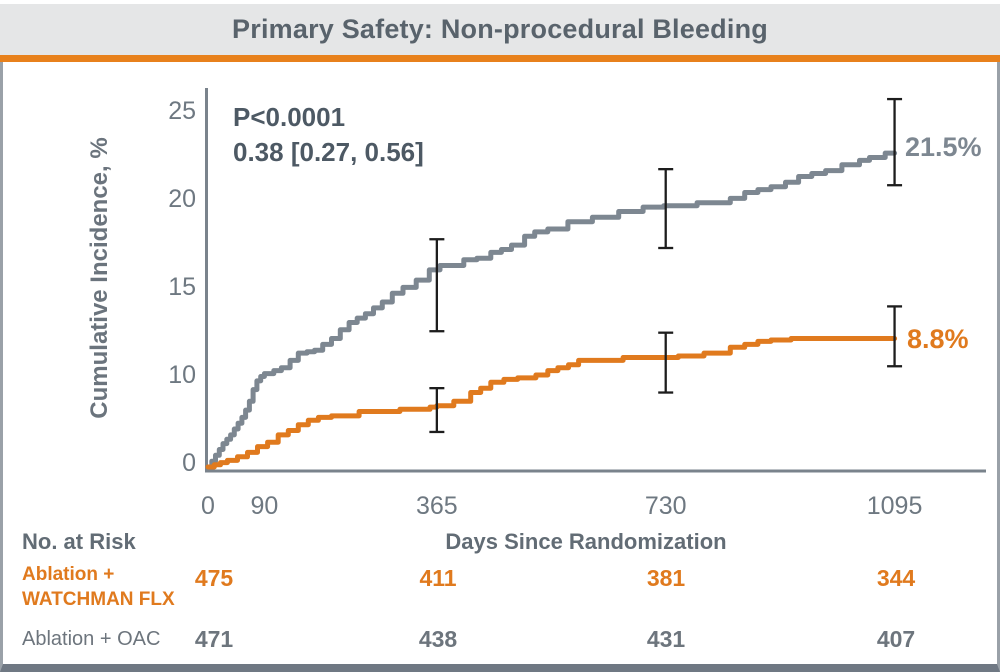 The width and height of the screenshot is (1000, 672). What do you see at coordinates (438, 578) in the screenshot?
I see `risk-value-watchman-day365: 411` at bounding box center [438, 578].